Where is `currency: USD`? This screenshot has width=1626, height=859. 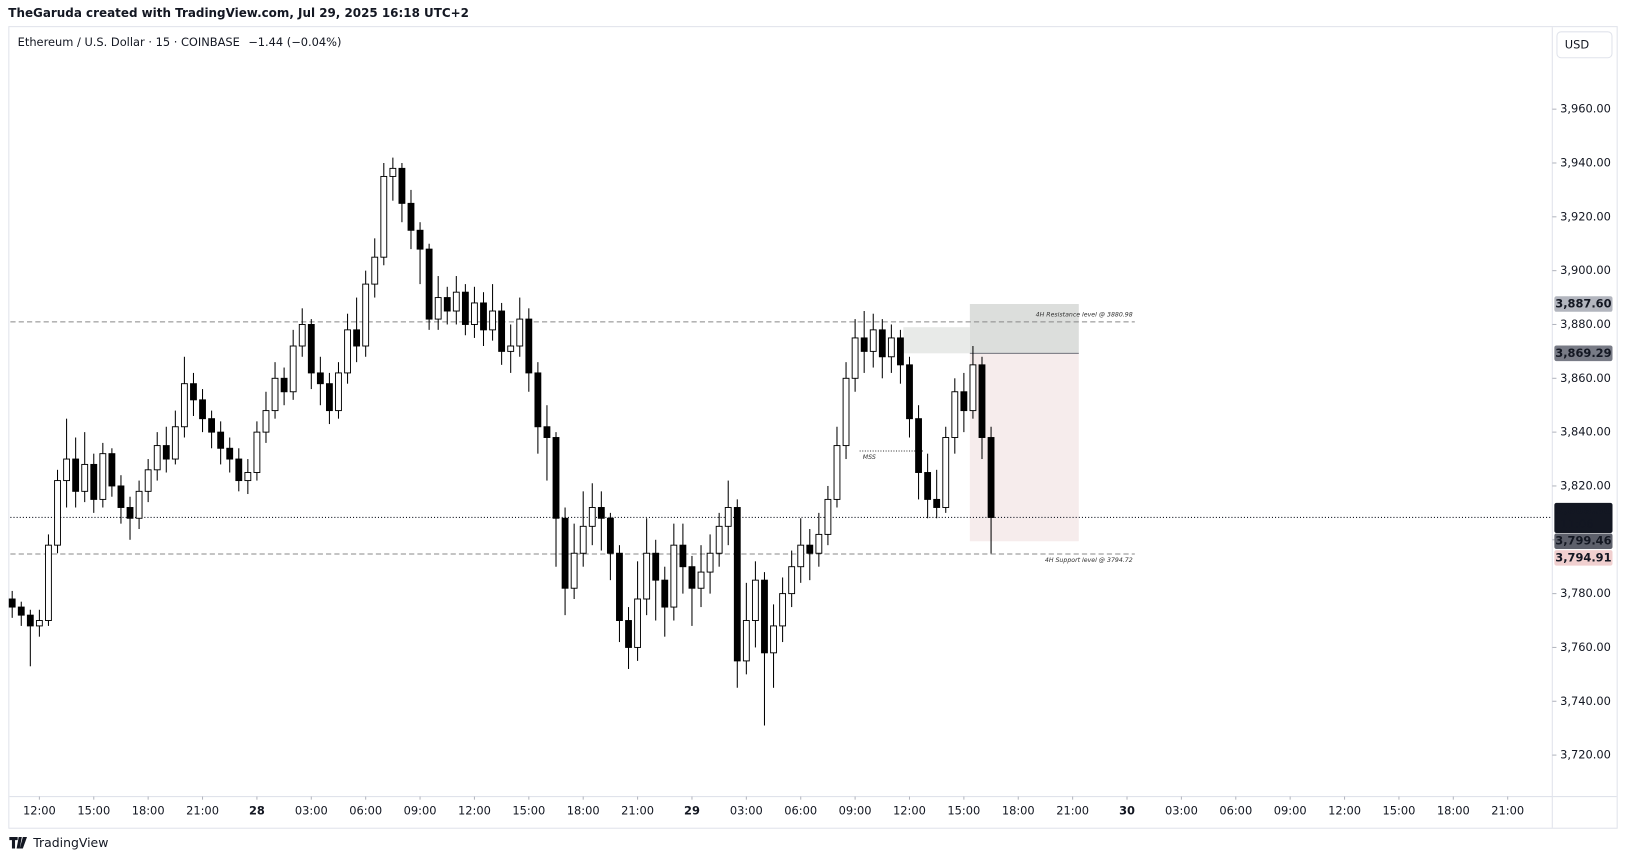 currency: USD is located at coordinates (1577, 44).